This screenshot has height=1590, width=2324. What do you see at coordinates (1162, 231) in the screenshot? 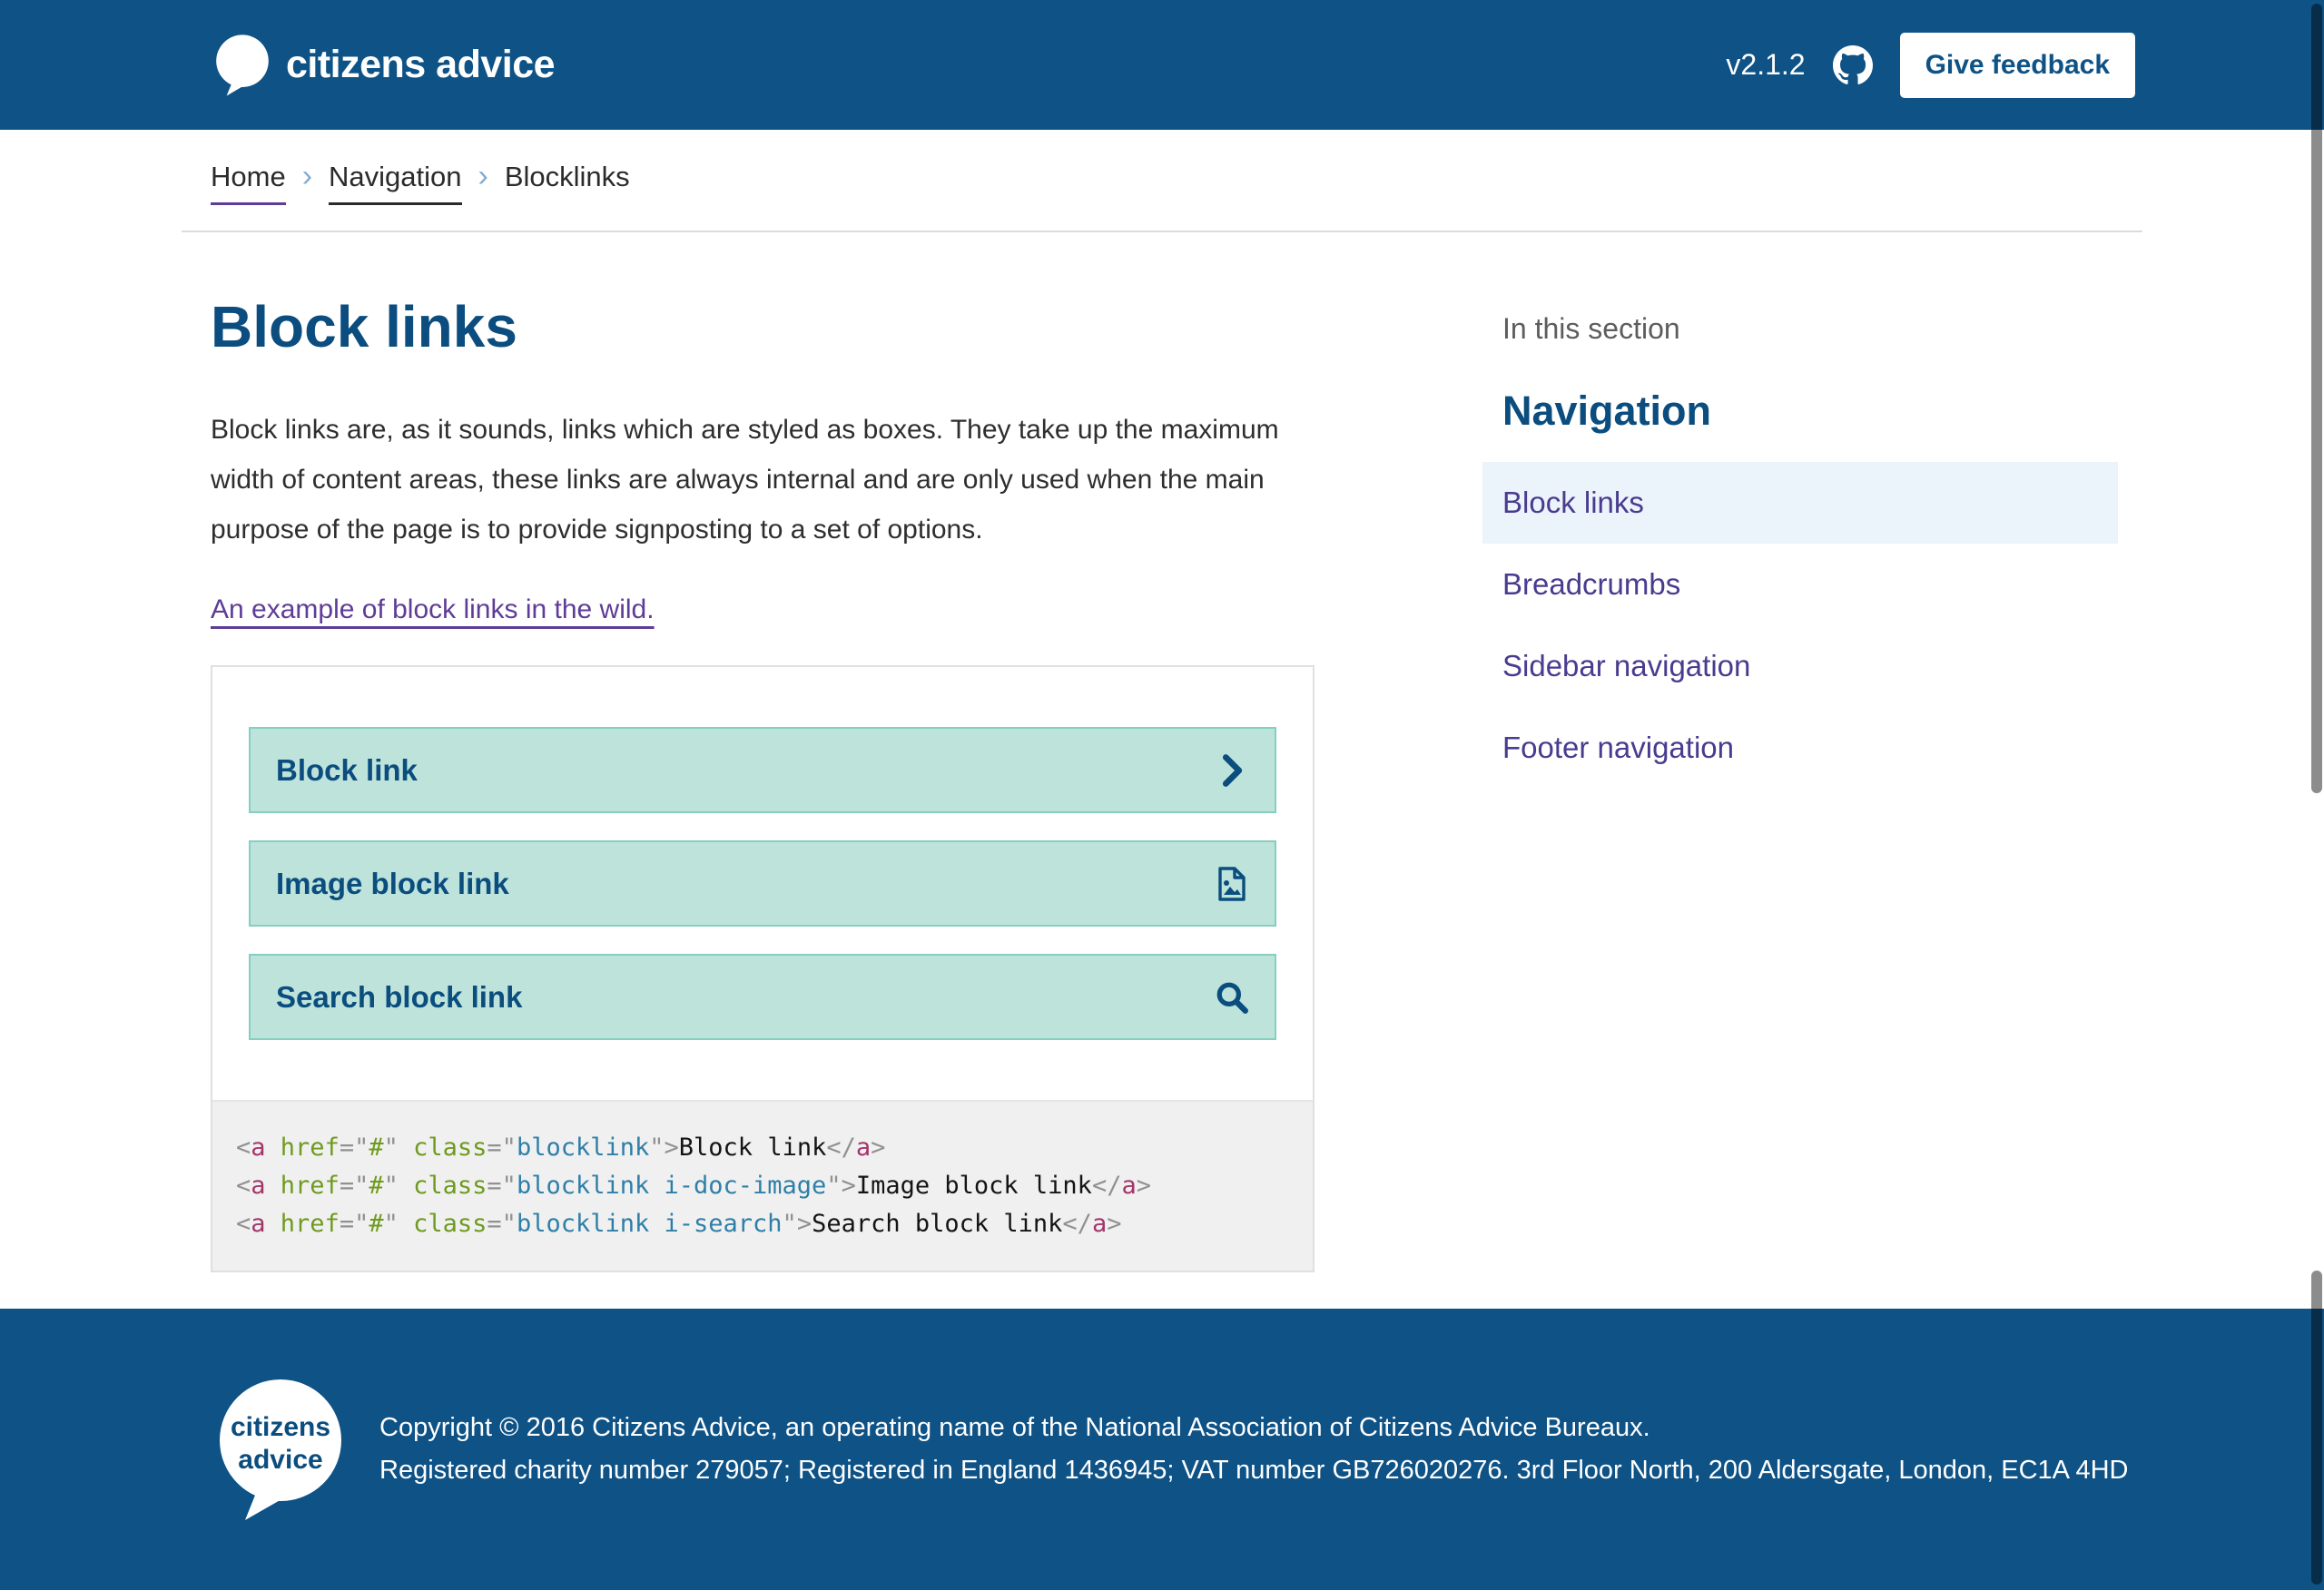
I see `breadcrumb-divider` at bounding box center [1162, 231].